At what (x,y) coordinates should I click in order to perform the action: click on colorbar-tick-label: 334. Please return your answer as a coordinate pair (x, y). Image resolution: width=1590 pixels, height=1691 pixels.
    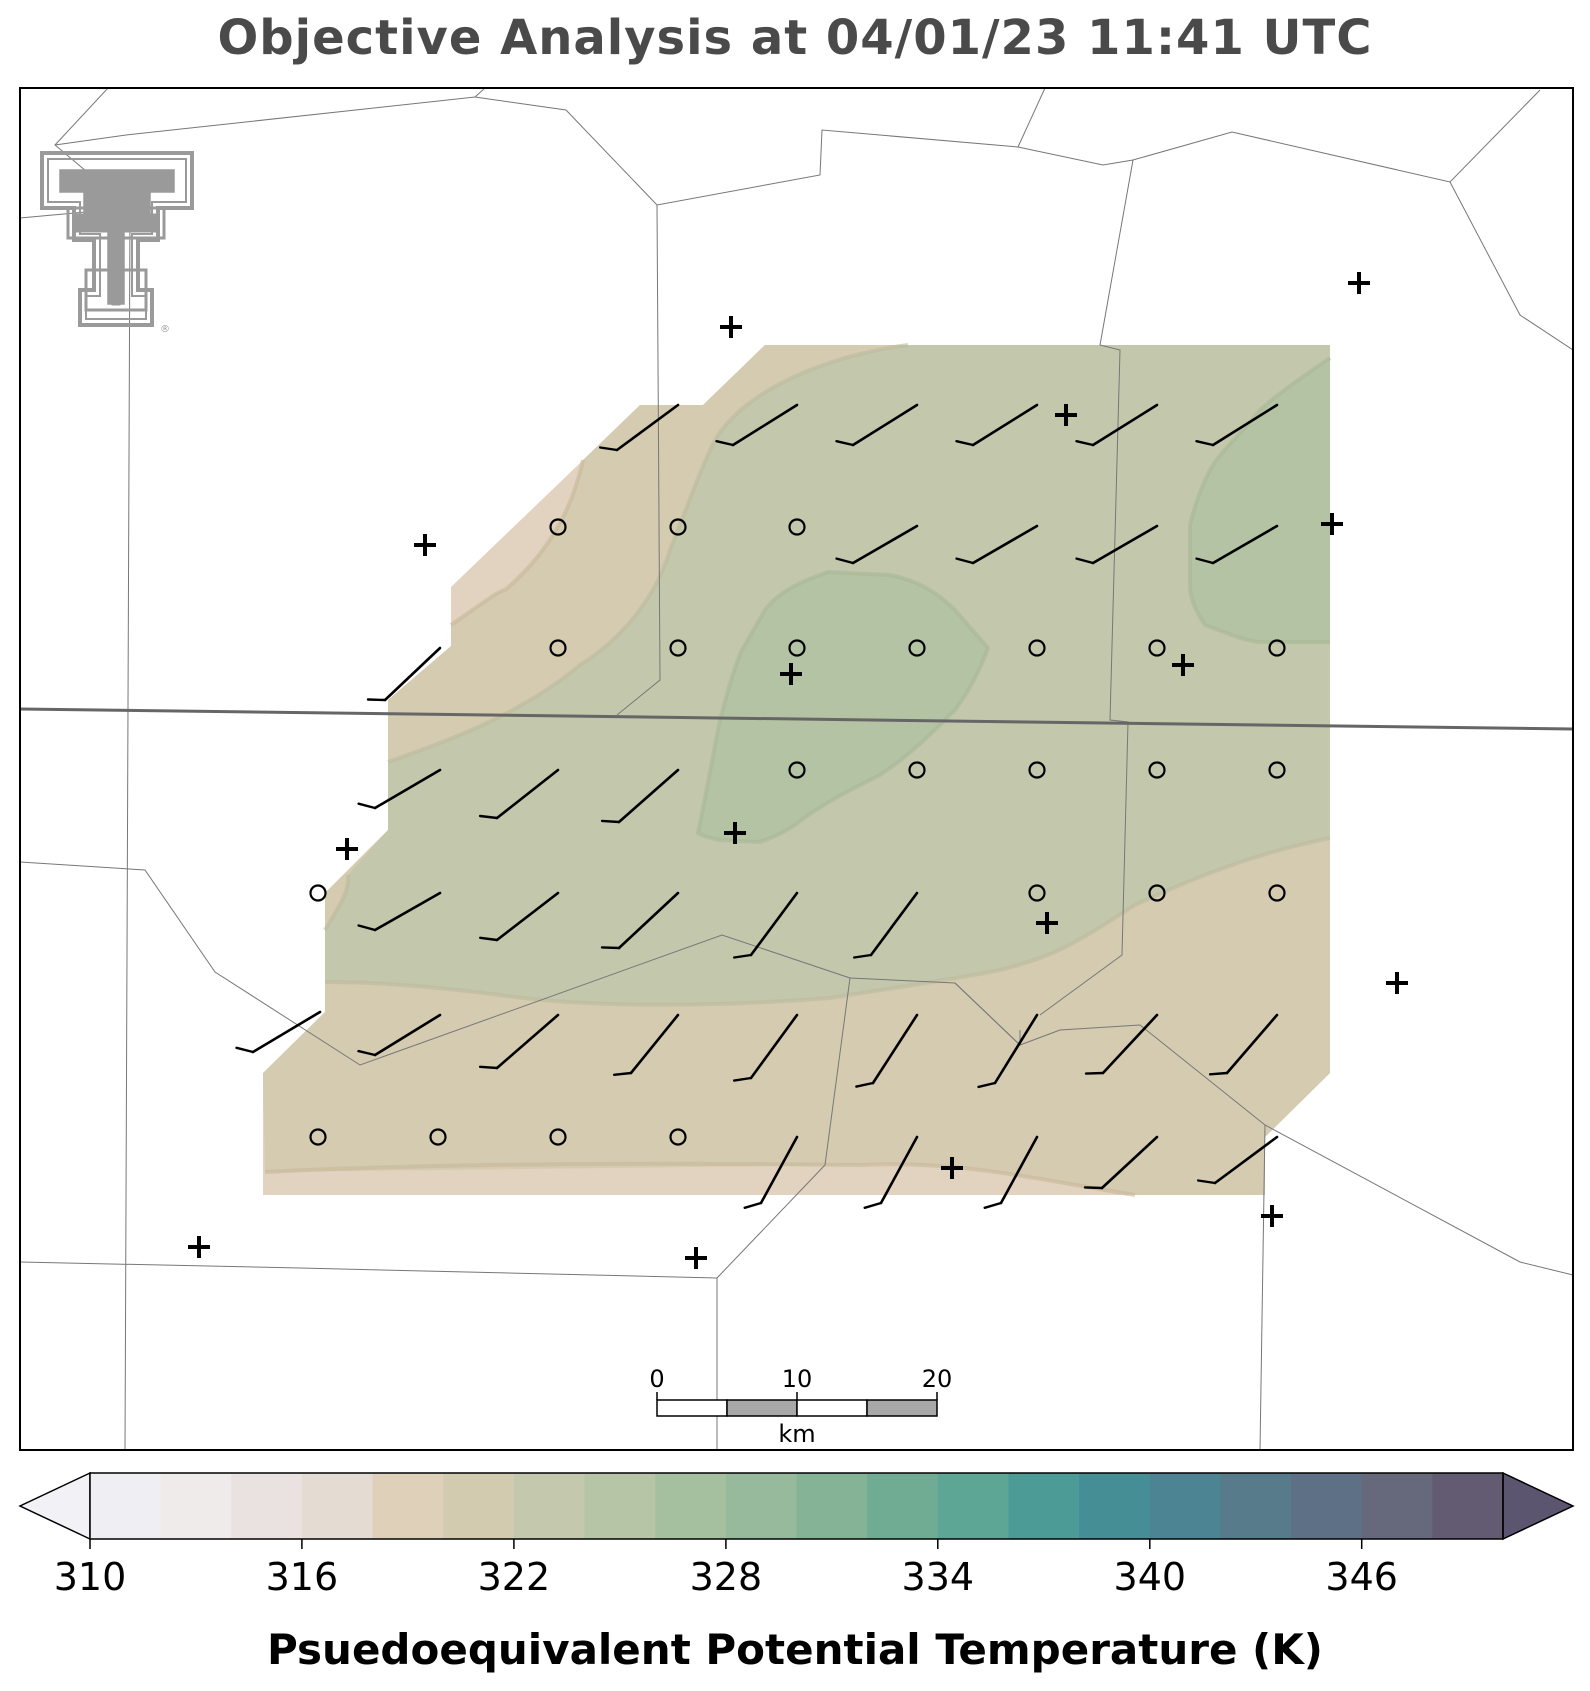
    Looking at the image, I should click on (938, 1577).